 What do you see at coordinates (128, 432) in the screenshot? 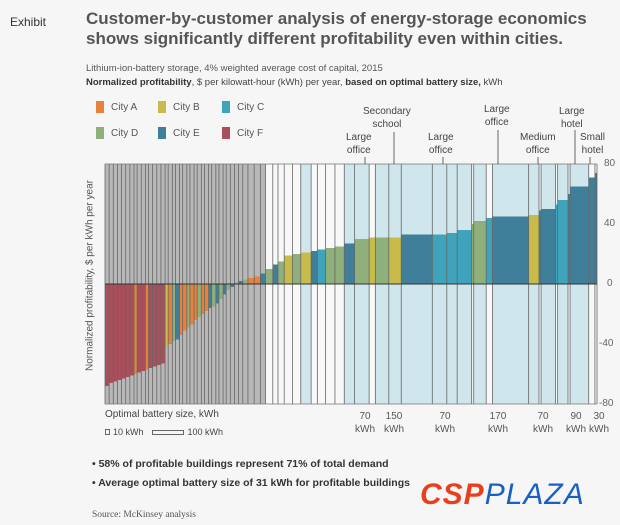
I see `small-bar-label: 10 kWh` at bounding box center [128, 432].